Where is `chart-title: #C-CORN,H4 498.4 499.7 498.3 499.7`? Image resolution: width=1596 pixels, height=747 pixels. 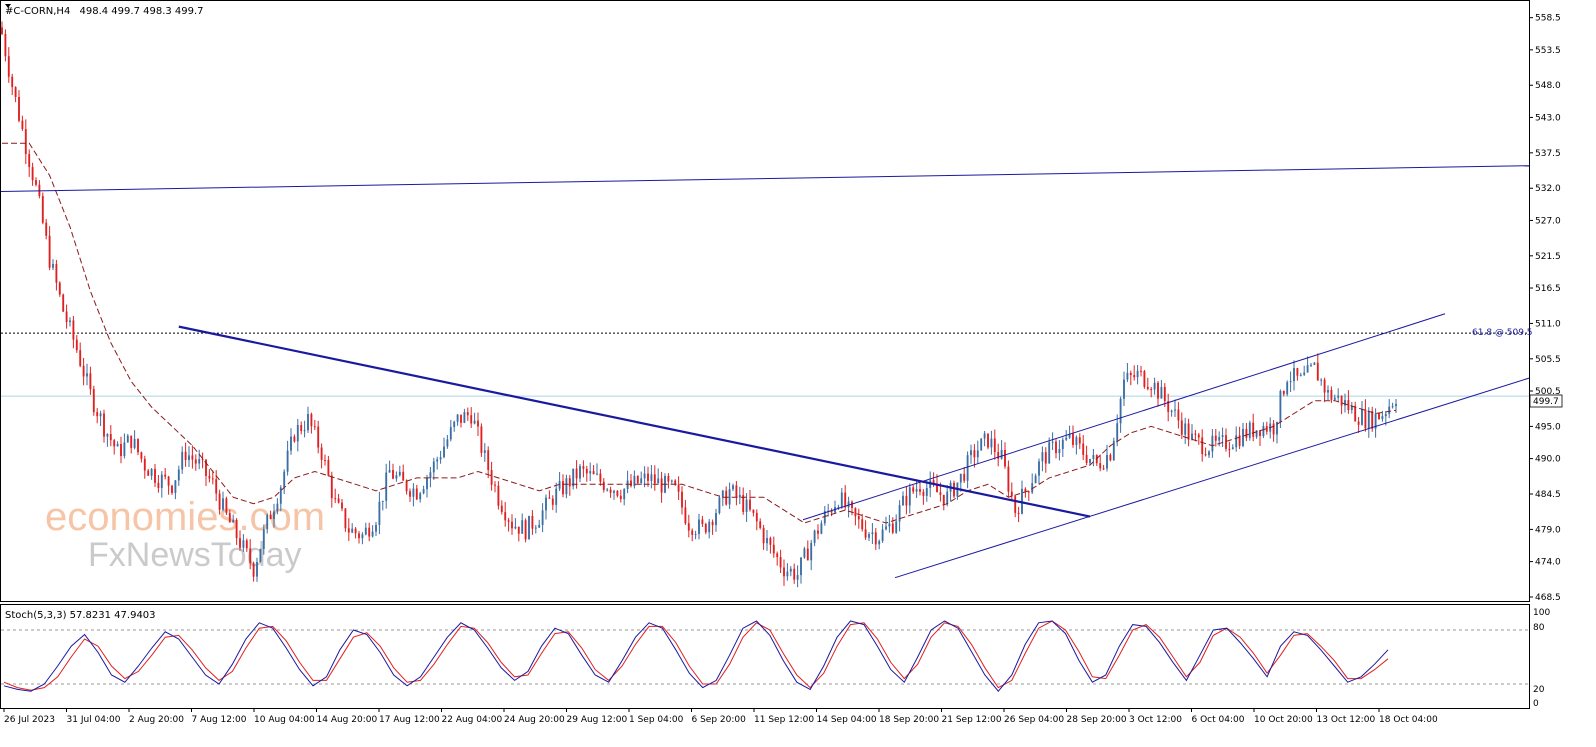
chart-title: #C-CORN,H4 498.4 499.7 498.3 499.7 is located at coordinates (104, 11).